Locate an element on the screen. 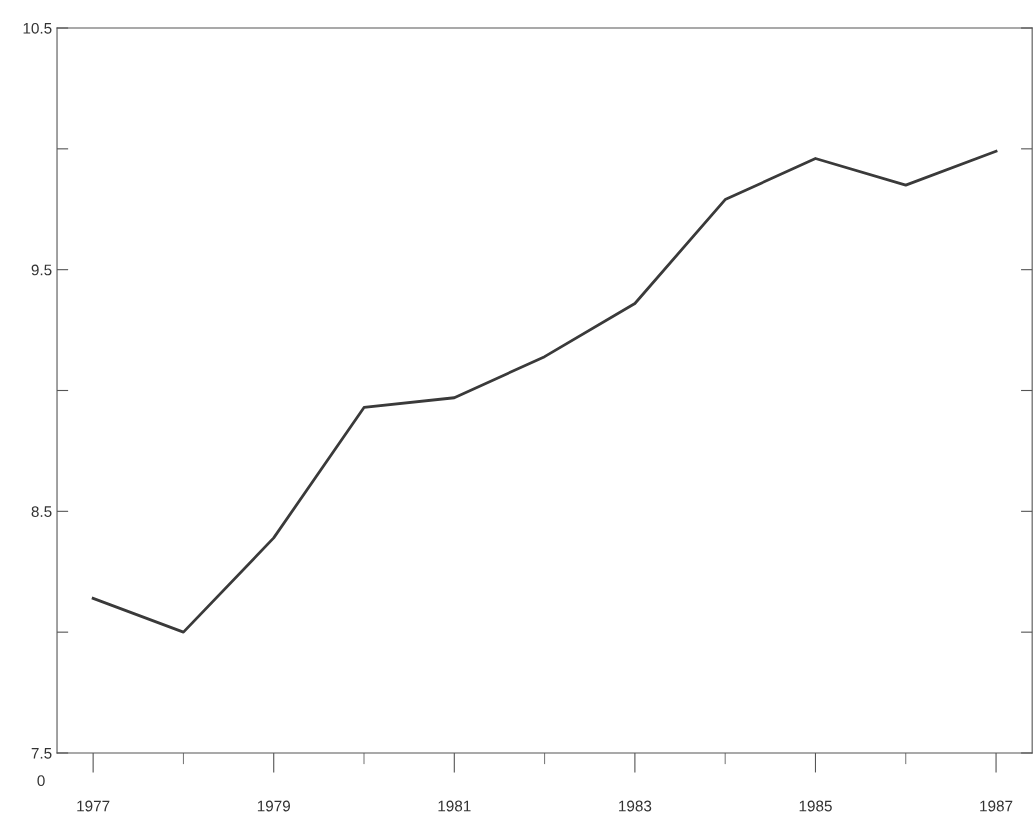  text: 0 is located at coordinates (41, 781).